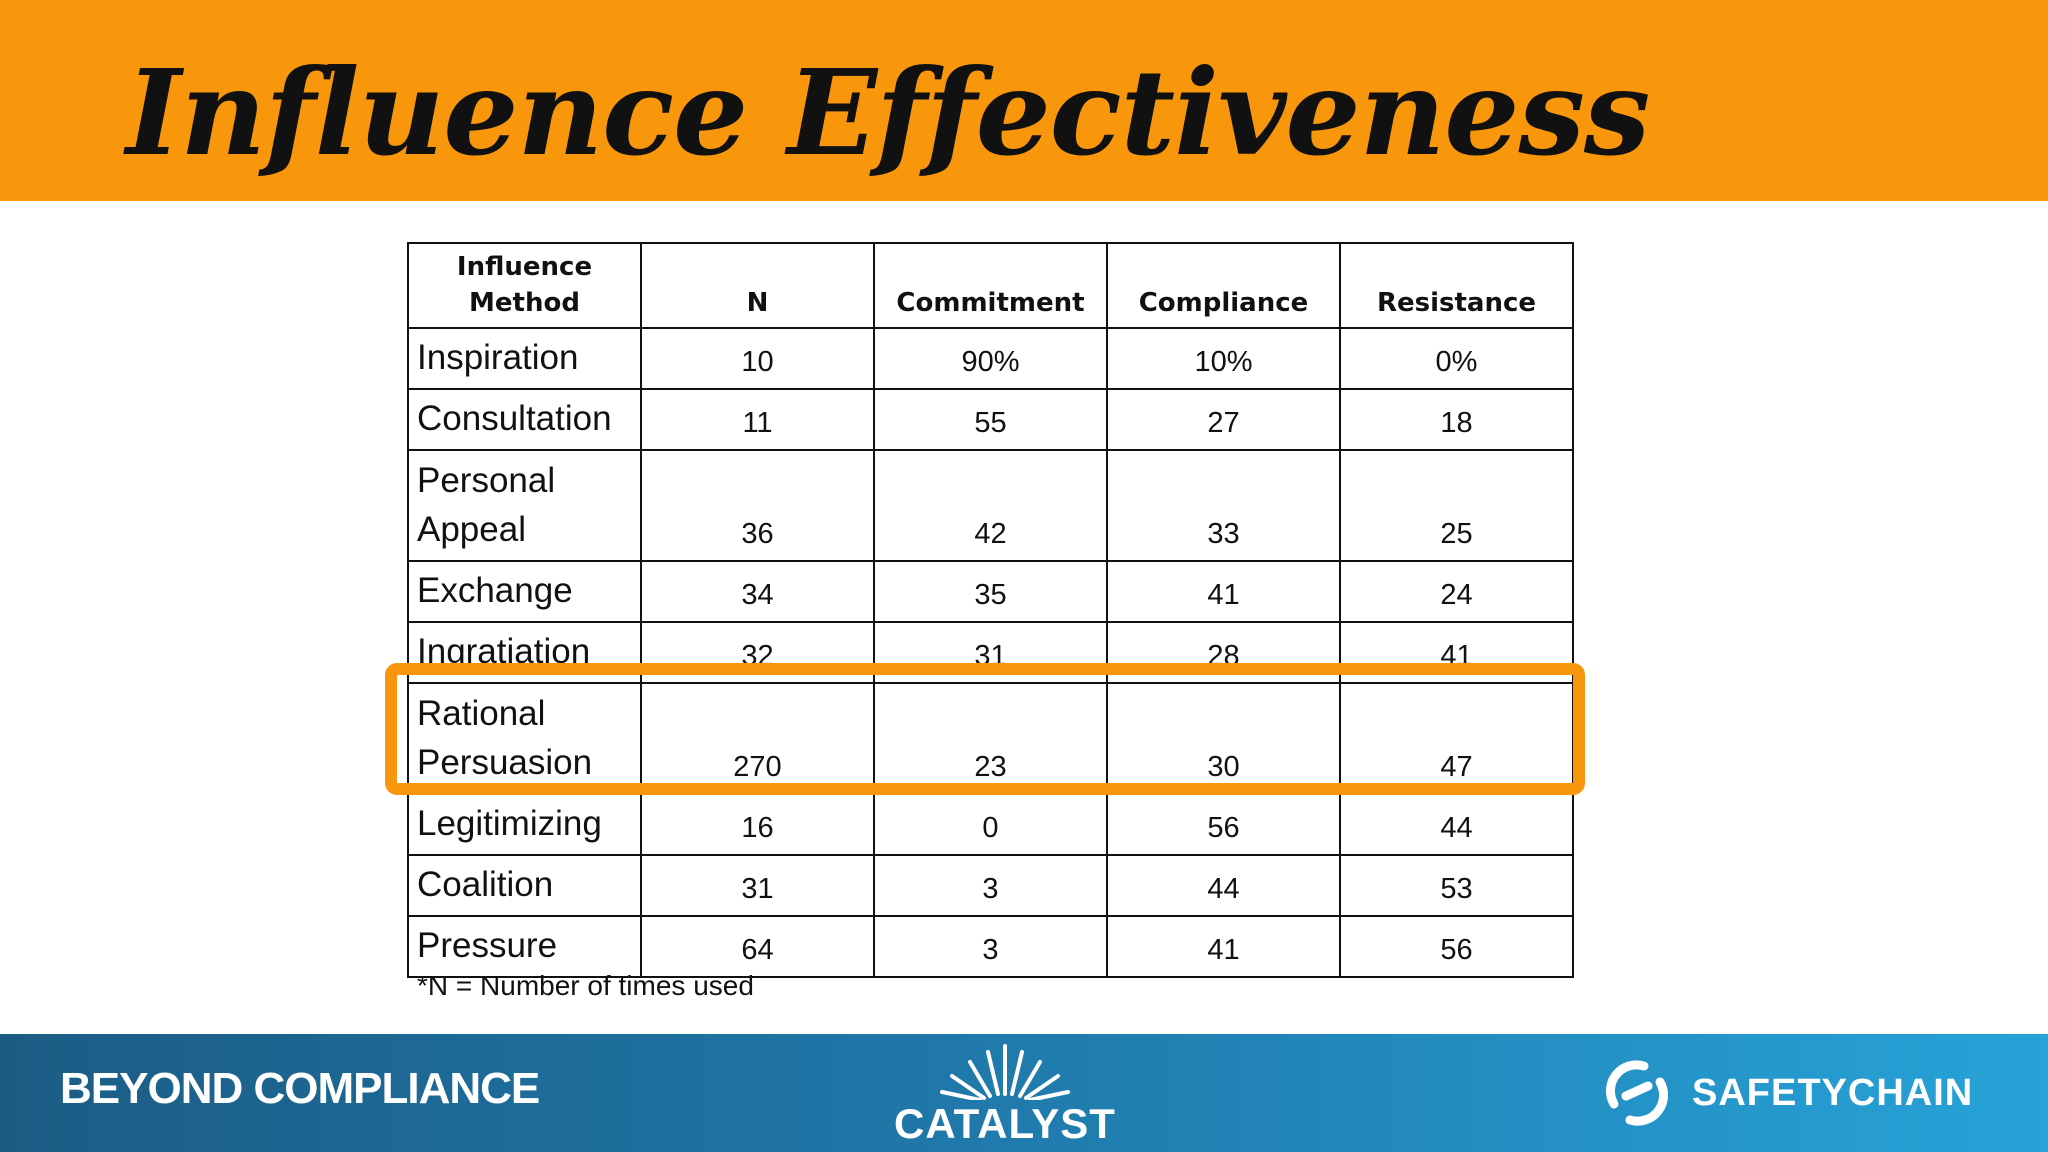 Image resolution: width=2048 pixels, height=1152 pixels. I want to click on cell-commitment: 31, so click(990, 652).